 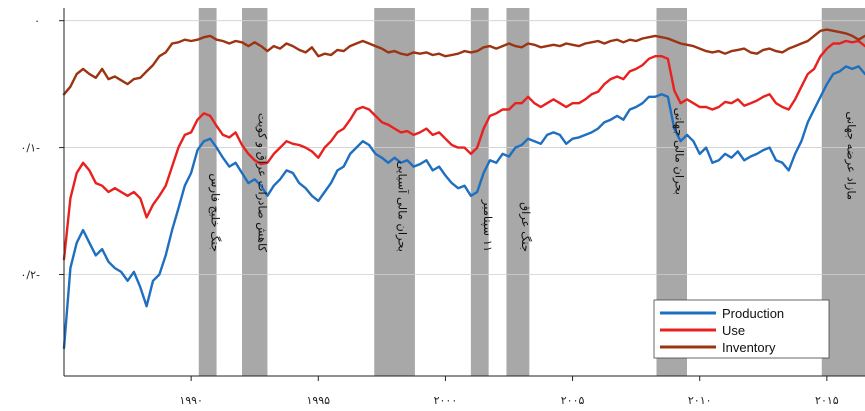 What do you see at coordinates (191, 400) in the screenshot?
I see `x-tick-label: ۱۹۹۰` at bounding box center [191, 400].